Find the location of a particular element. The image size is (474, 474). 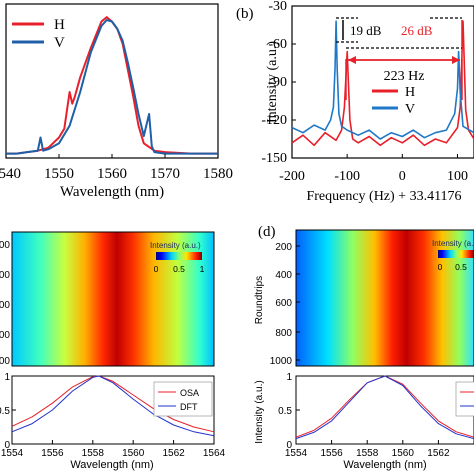

panel-c-heatmap-frame is located at coordinates (113, 299).